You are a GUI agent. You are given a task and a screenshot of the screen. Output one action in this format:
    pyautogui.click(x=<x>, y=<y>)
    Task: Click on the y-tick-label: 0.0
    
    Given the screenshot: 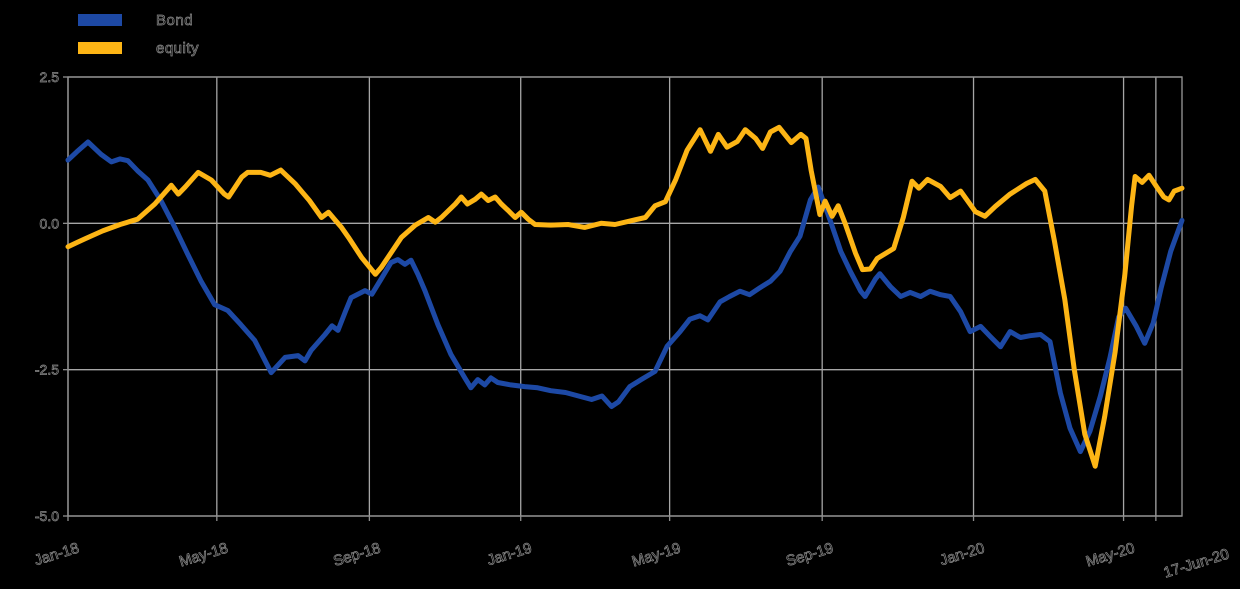 What is the action you would take?
    pyautogui.click(x=50, y=223)
    